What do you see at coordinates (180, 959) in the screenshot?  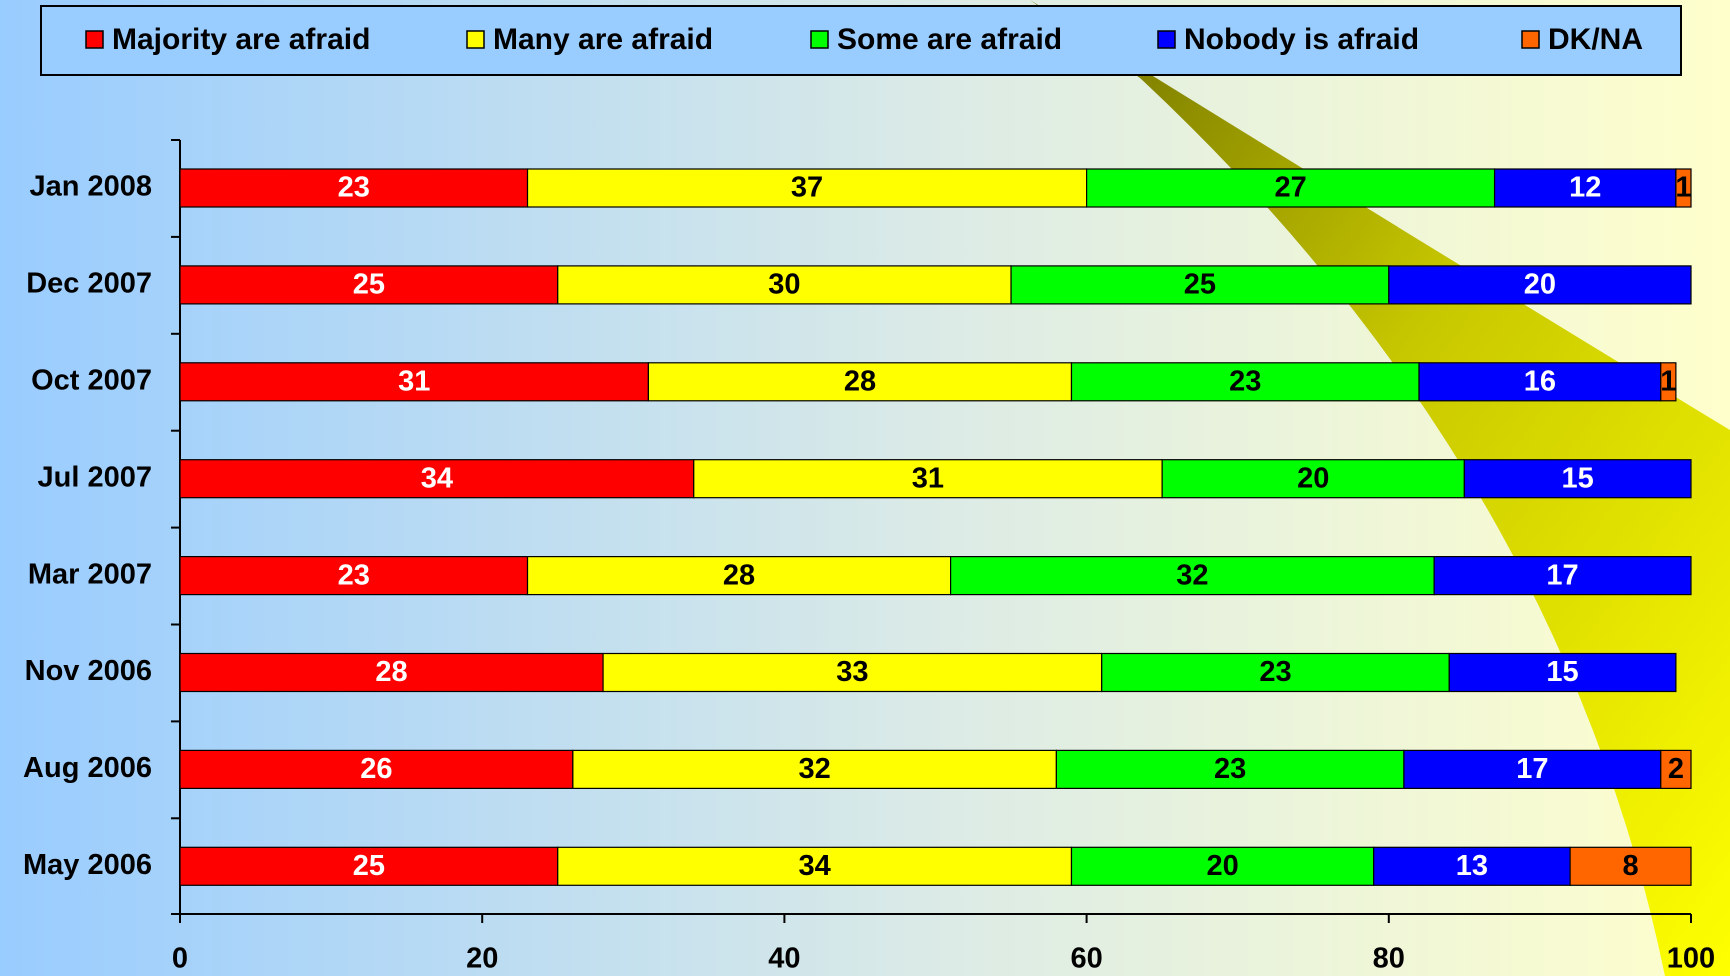 I see `x-tick-label: 0` at bounding box center [180, 959].